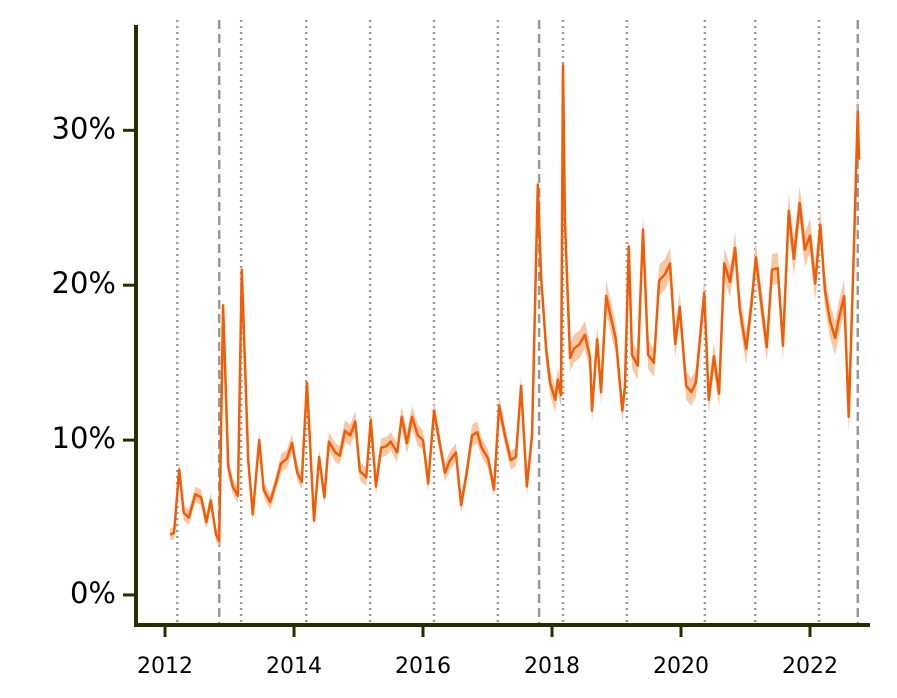 The height and width of the screenshot is (698, 897). What do you see at coordinates (552, 666) in the screenshot?
I see `x-tick-label: 2018` at bounding box center [552, 666].